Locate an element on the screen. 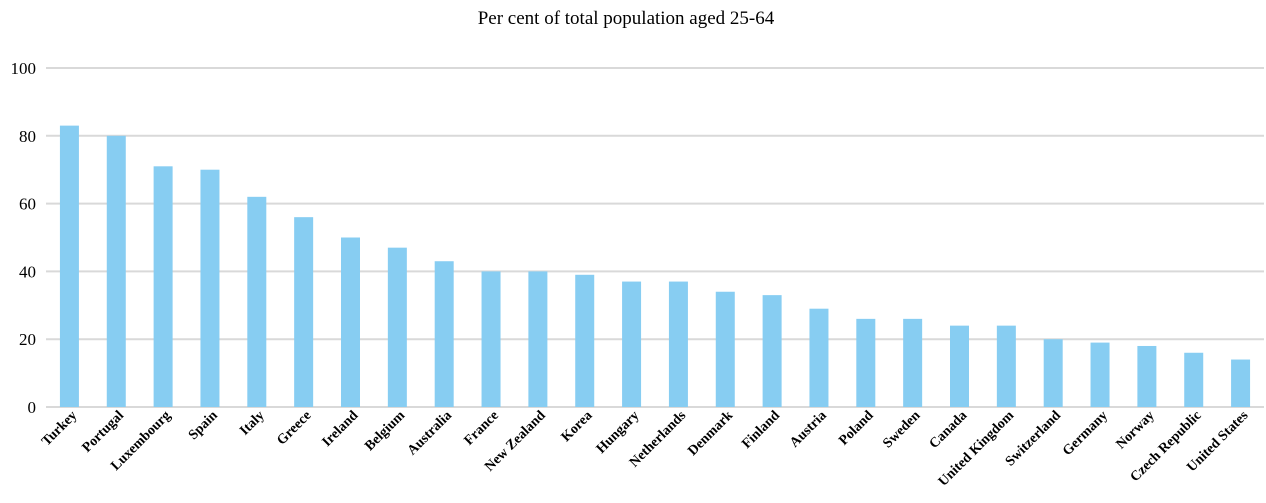 This screenshot has width=1266, height=503. x-tick-label: Canada is located at coordinates (949, 430).